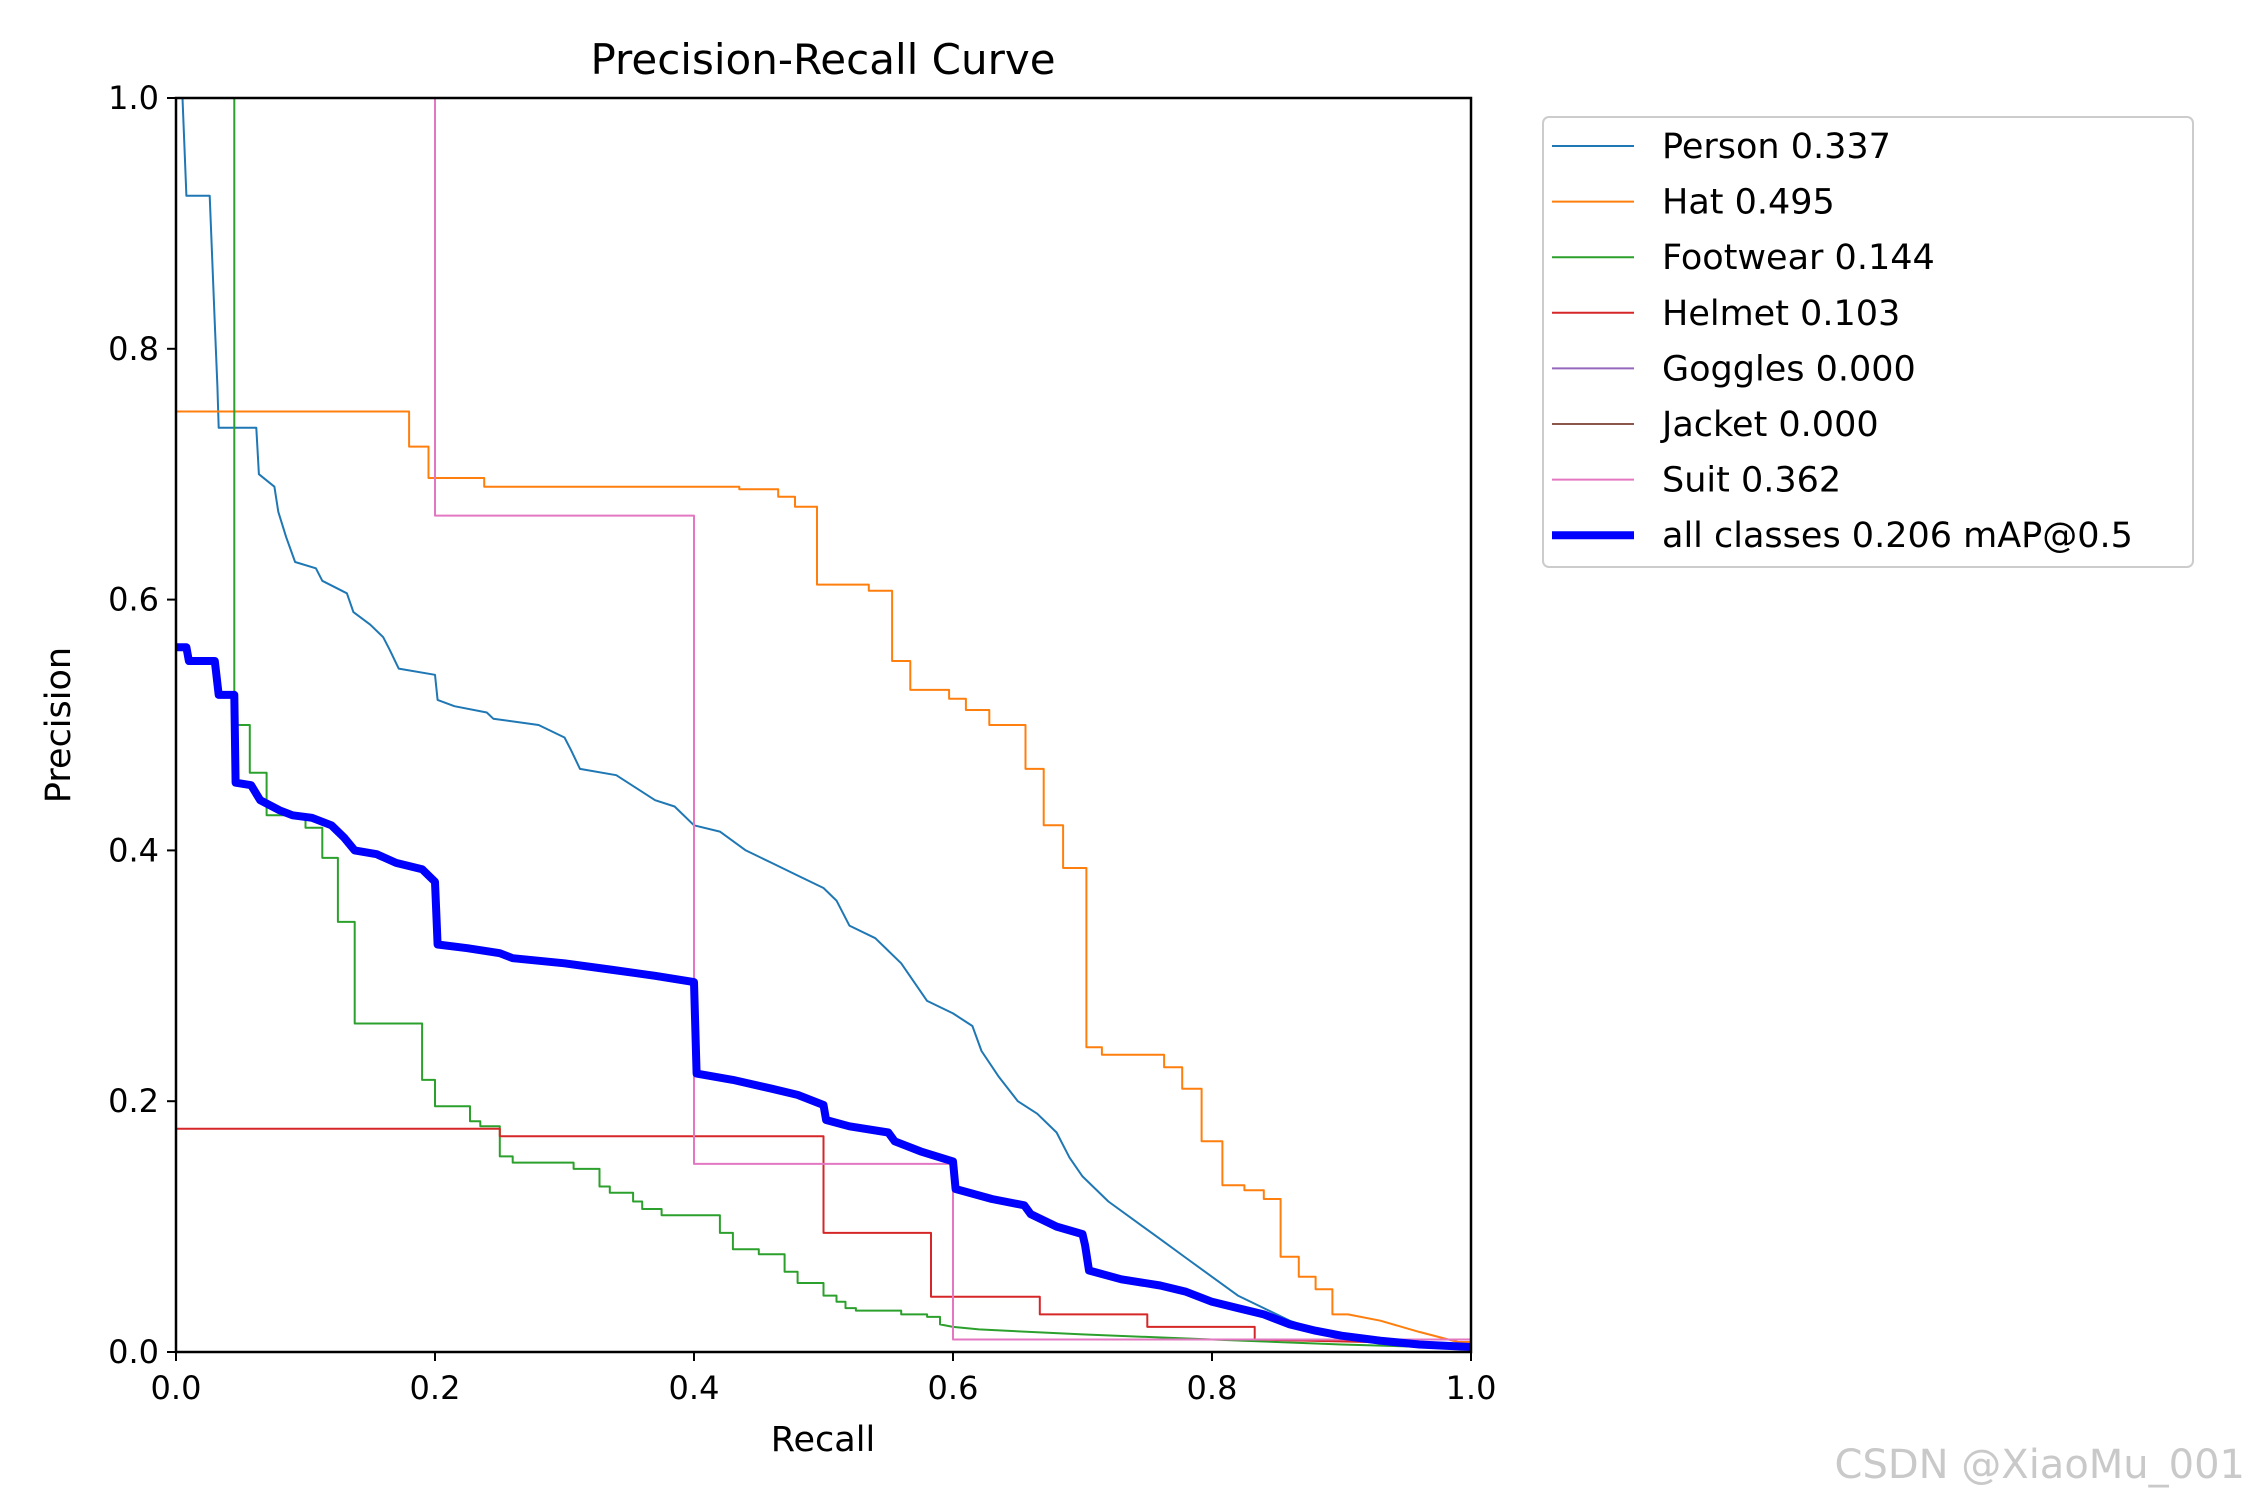 The width and height of the screenshot is (2250, 1500). I want to click on x-axis-label: Recall, so click(823, 1440).